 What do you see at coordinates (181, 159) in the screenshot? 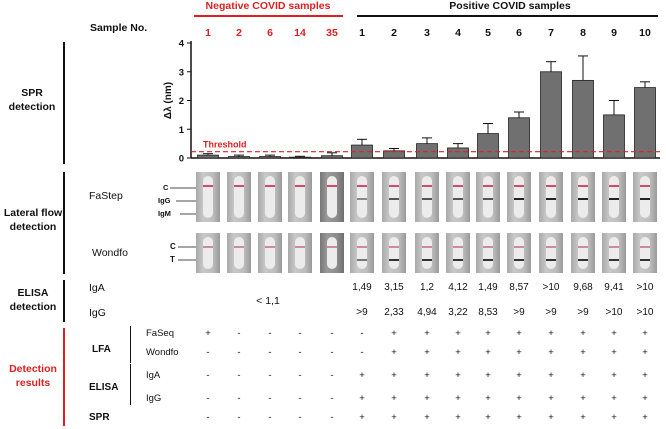
I see `y-tick-label: 0` at bounding box center [181, 159].